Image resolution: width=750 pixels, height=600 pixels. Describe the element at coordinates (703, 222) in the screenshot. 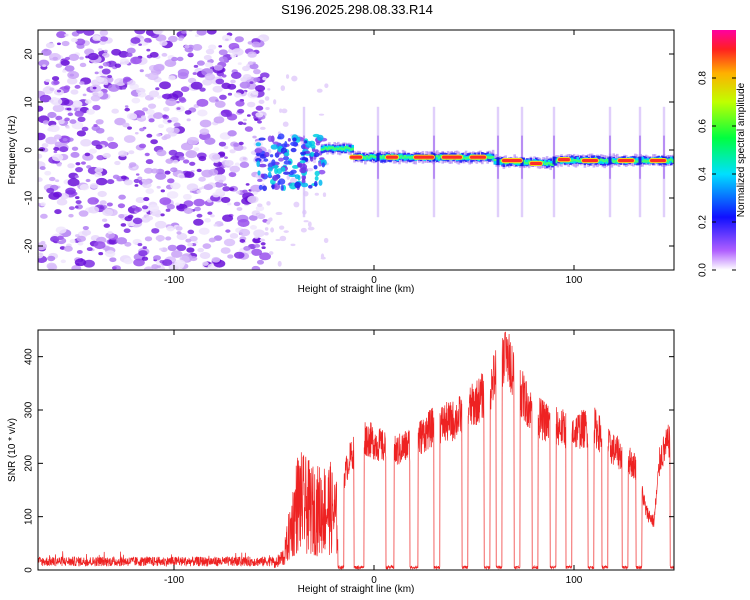

I see `colorbar-tick-label: 0.2` at that location.